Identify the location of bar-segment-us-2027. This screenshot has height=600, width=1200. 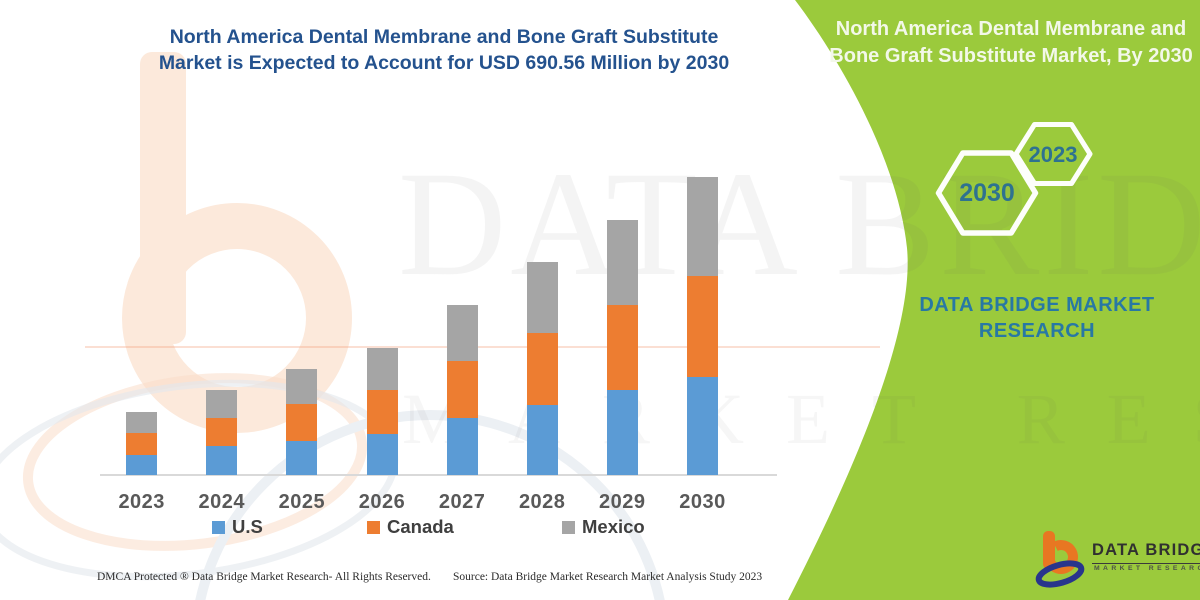
(462, 446).